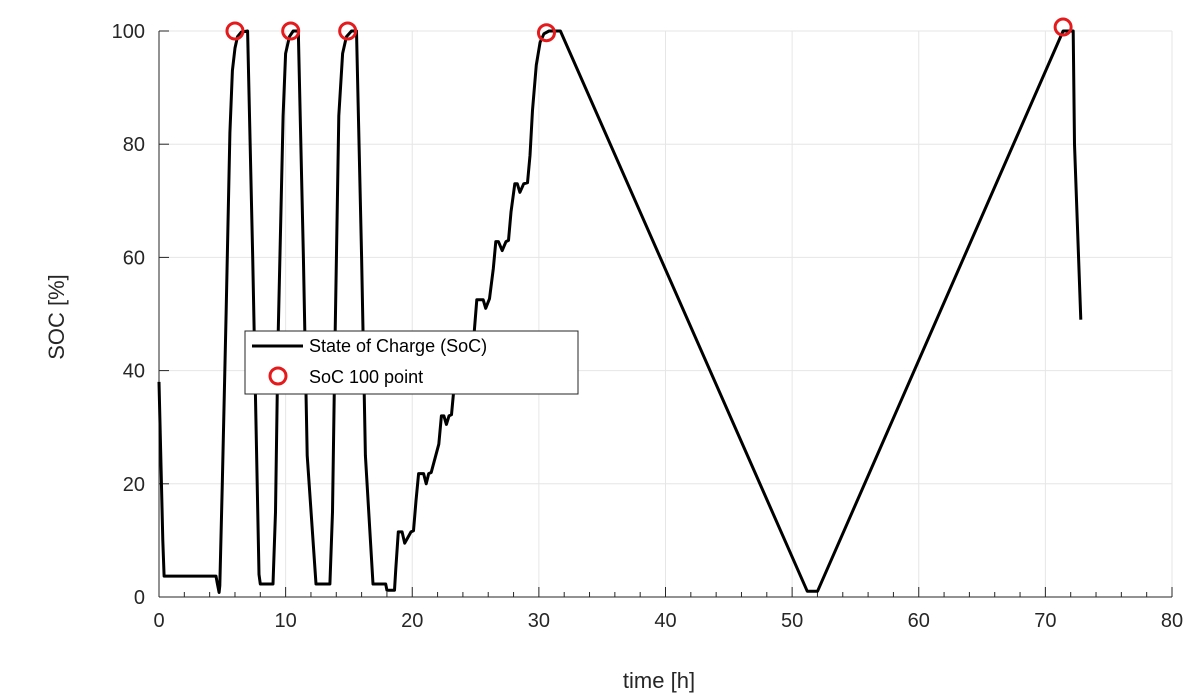  What do you see at coordinates (659, 680) in the screenshot?
I see `x-axis-label: time [h]` at bounding box center [659, 680].